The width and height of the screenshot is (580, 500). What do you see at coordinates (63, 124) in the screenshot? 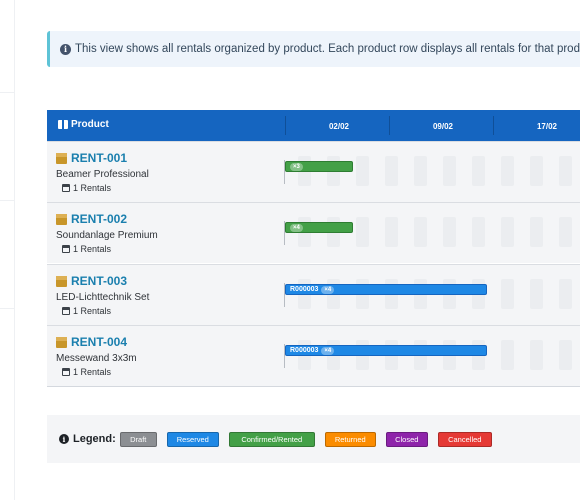
I see `box-icon` at bounding box center [63, 124].